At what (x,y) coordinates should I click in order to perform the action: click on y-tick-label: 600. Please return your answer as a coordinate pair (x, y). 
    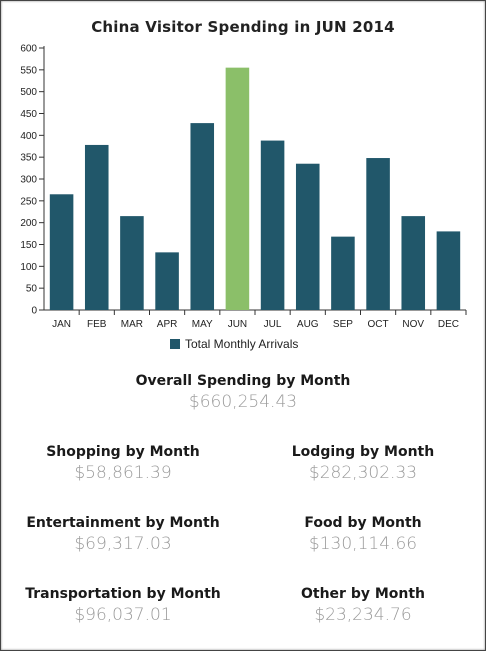
    Looking at the image, I should click on (28, 49).